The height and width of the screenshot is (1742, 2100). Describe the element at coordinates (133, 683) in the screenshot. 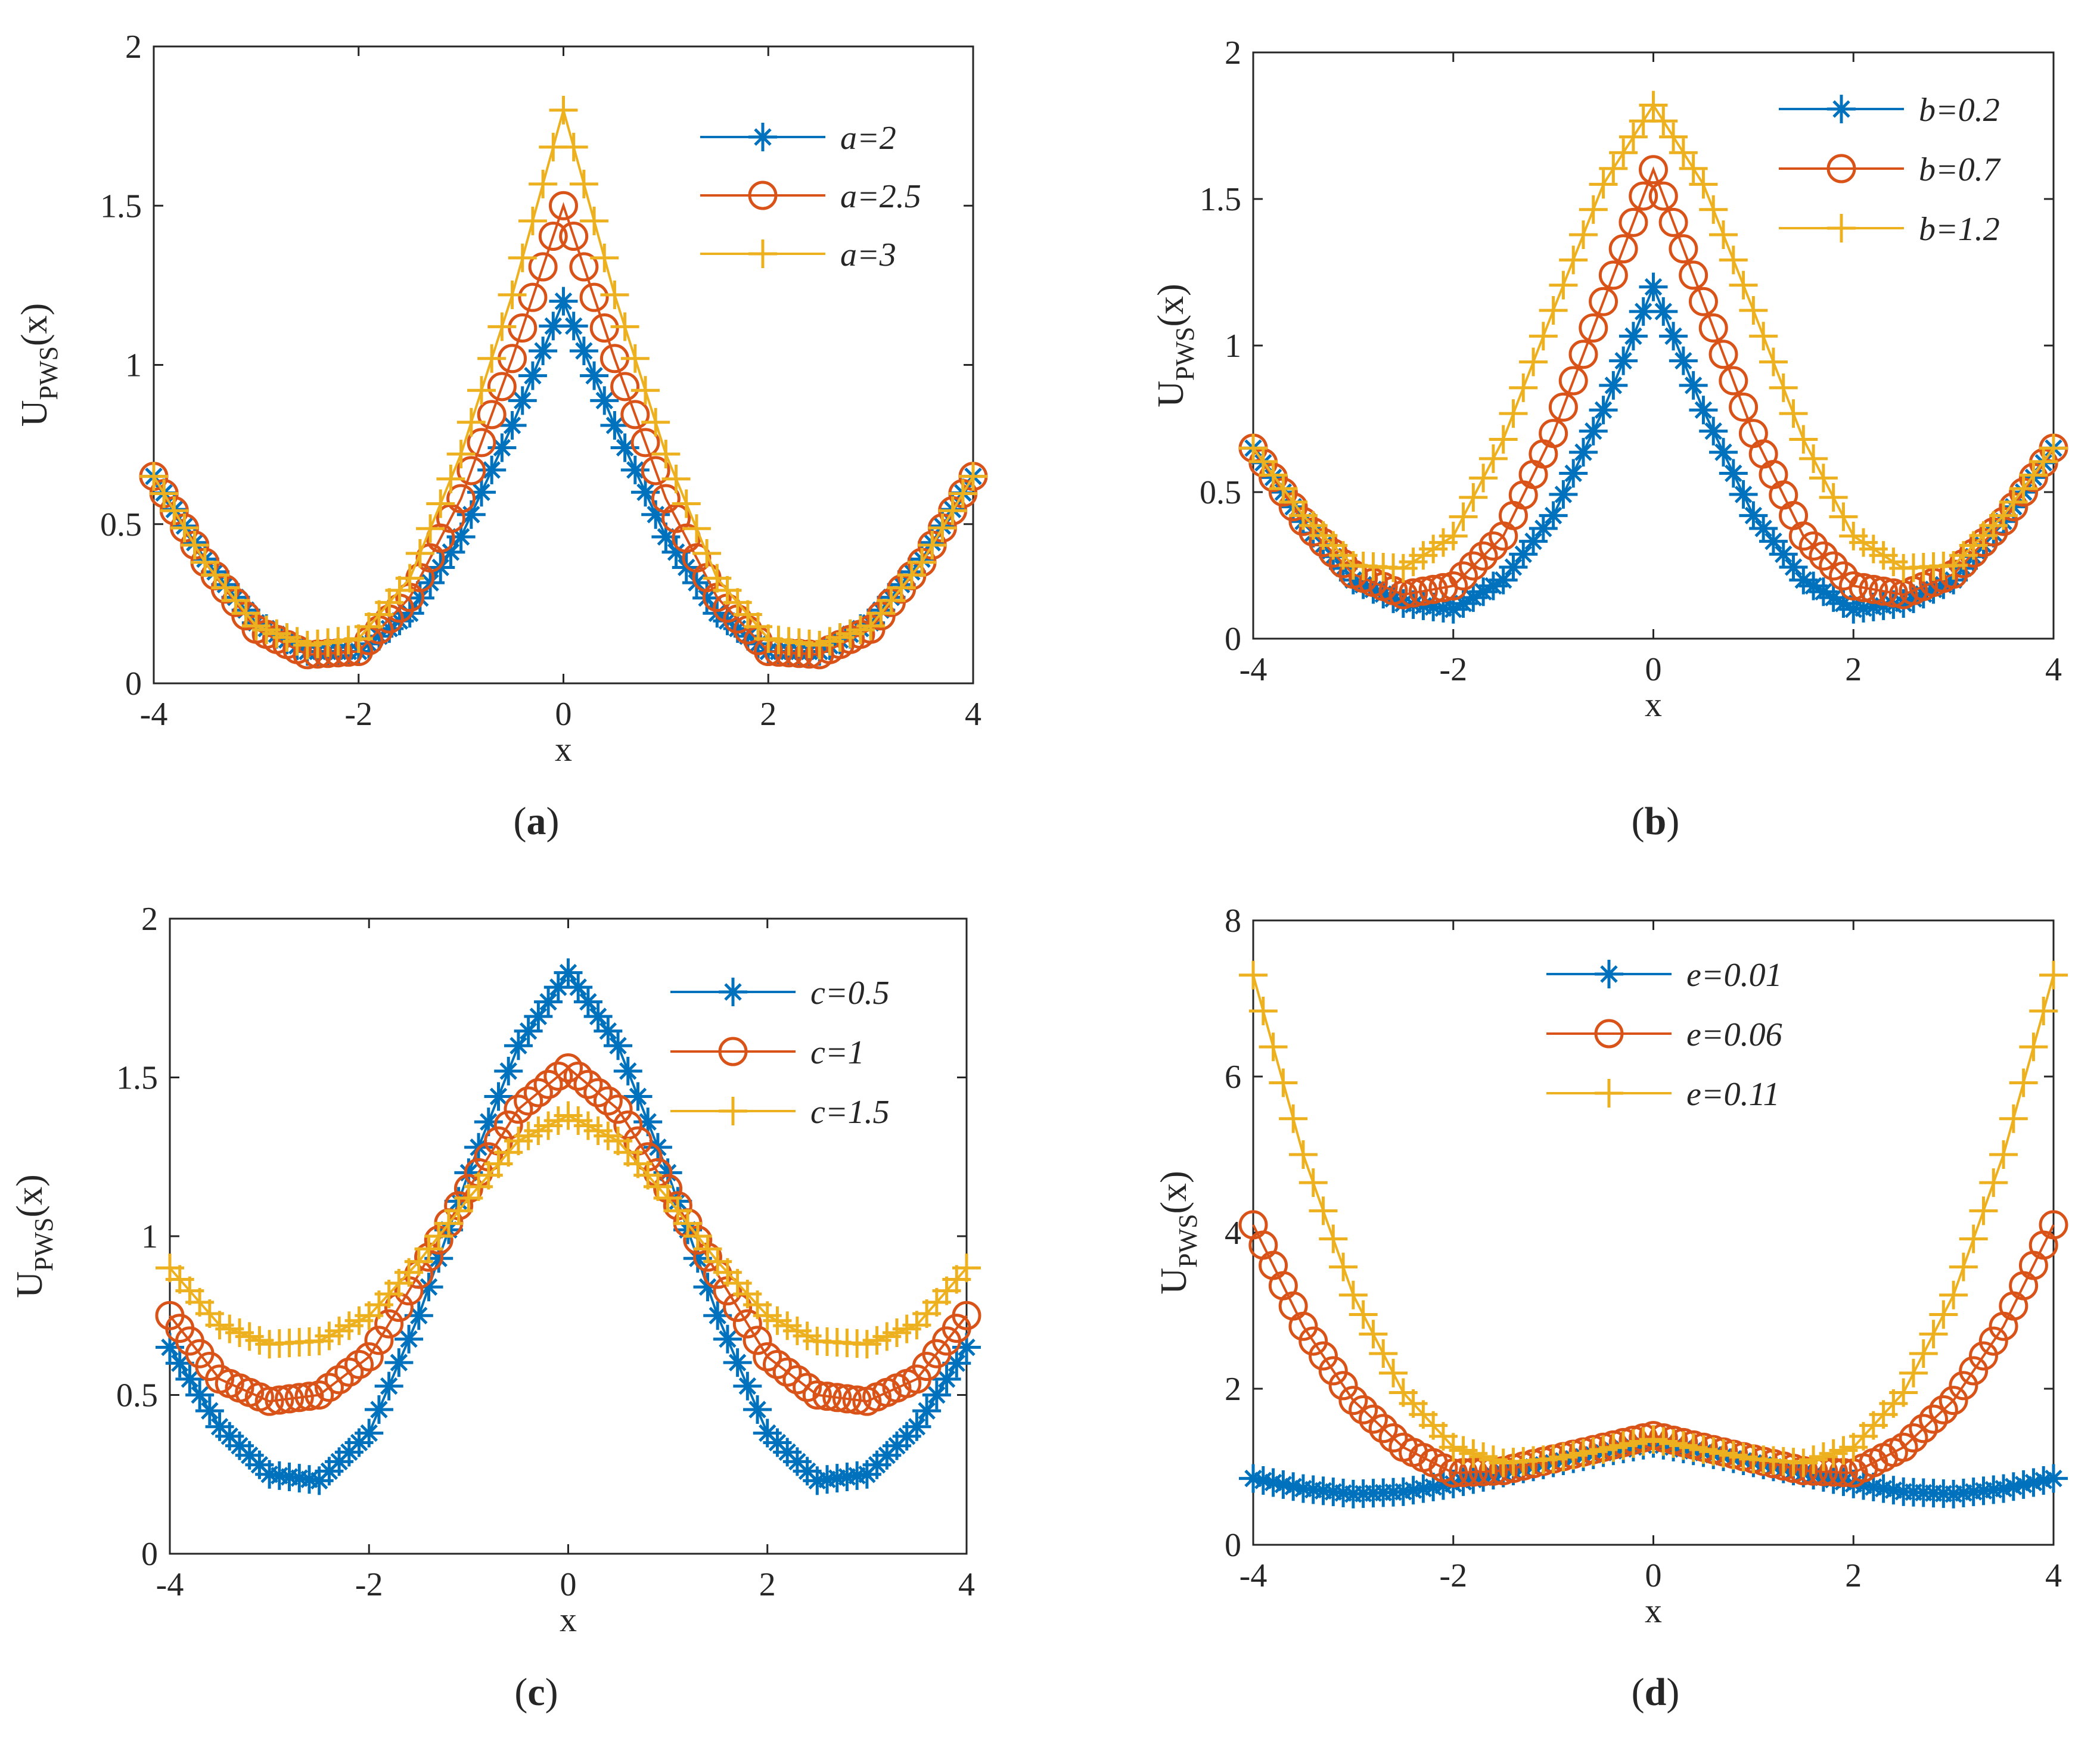

I see `y-tick-label: 0` at that location.